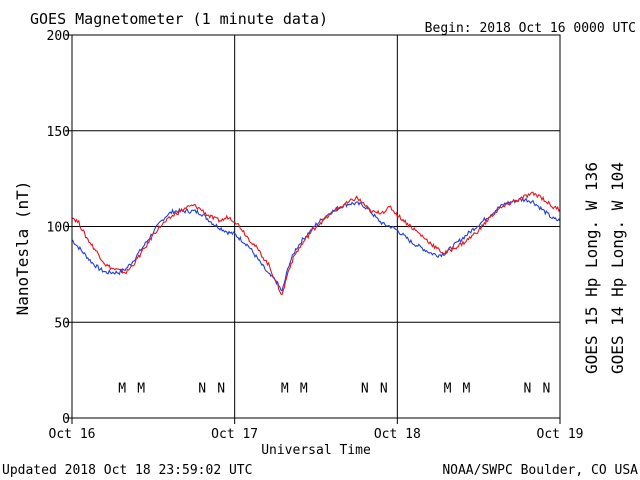 The image size is (640, 480). Describe the element at coordinates (617, 268) in the screenshot. I see `legend-goes14: GOES 14 Hp Long. W 104` at that location.